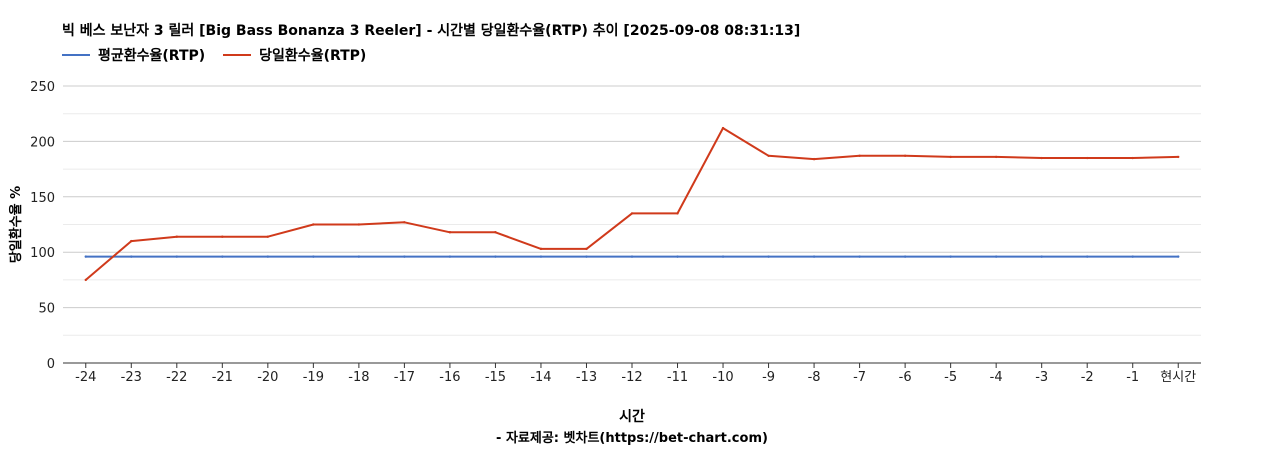 This screenshot has width=1265, height=450. I want to click on y-tick-label: 100, so click(42, 253).